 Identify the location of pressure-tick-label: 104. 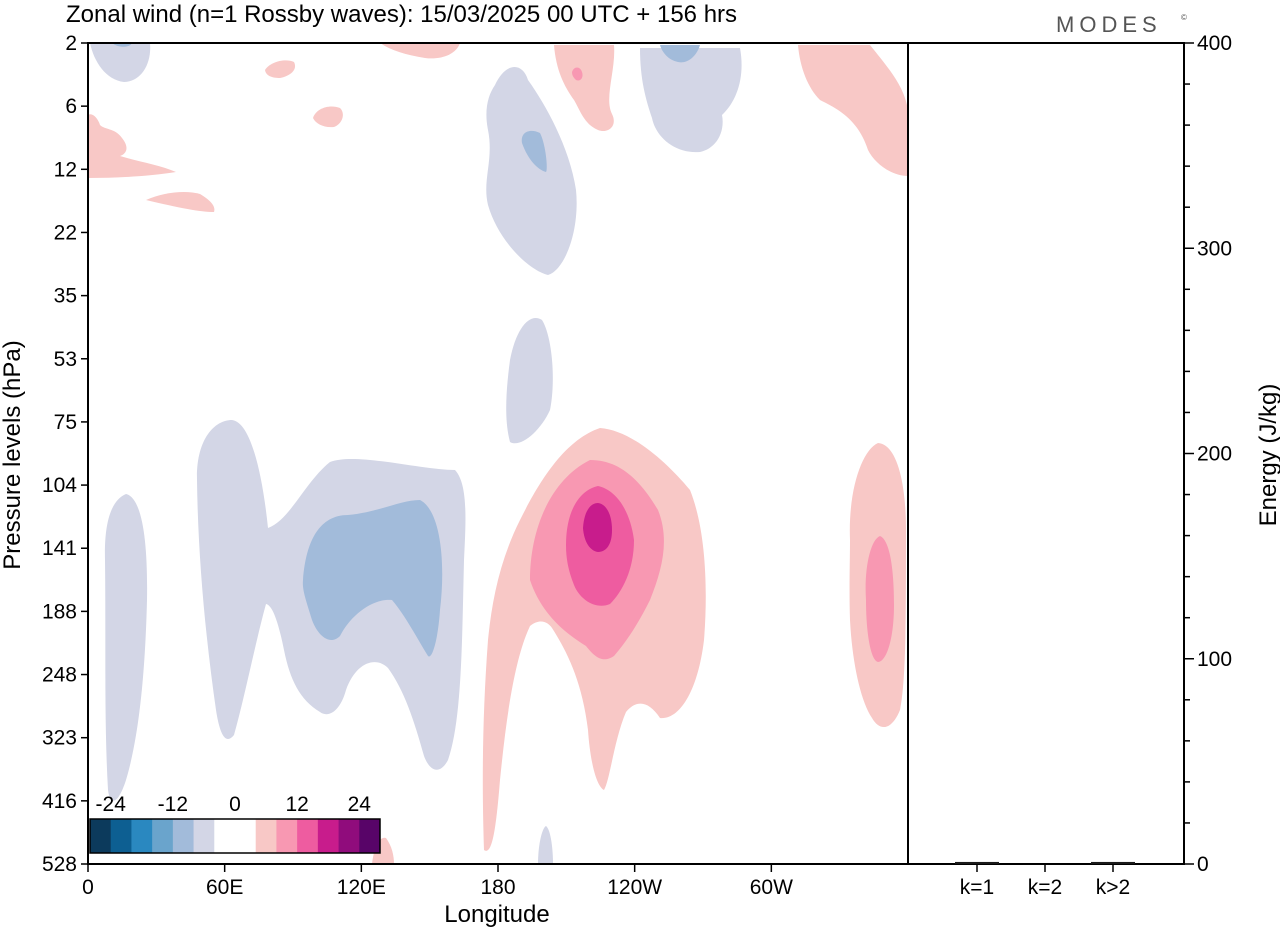
(59, 485).